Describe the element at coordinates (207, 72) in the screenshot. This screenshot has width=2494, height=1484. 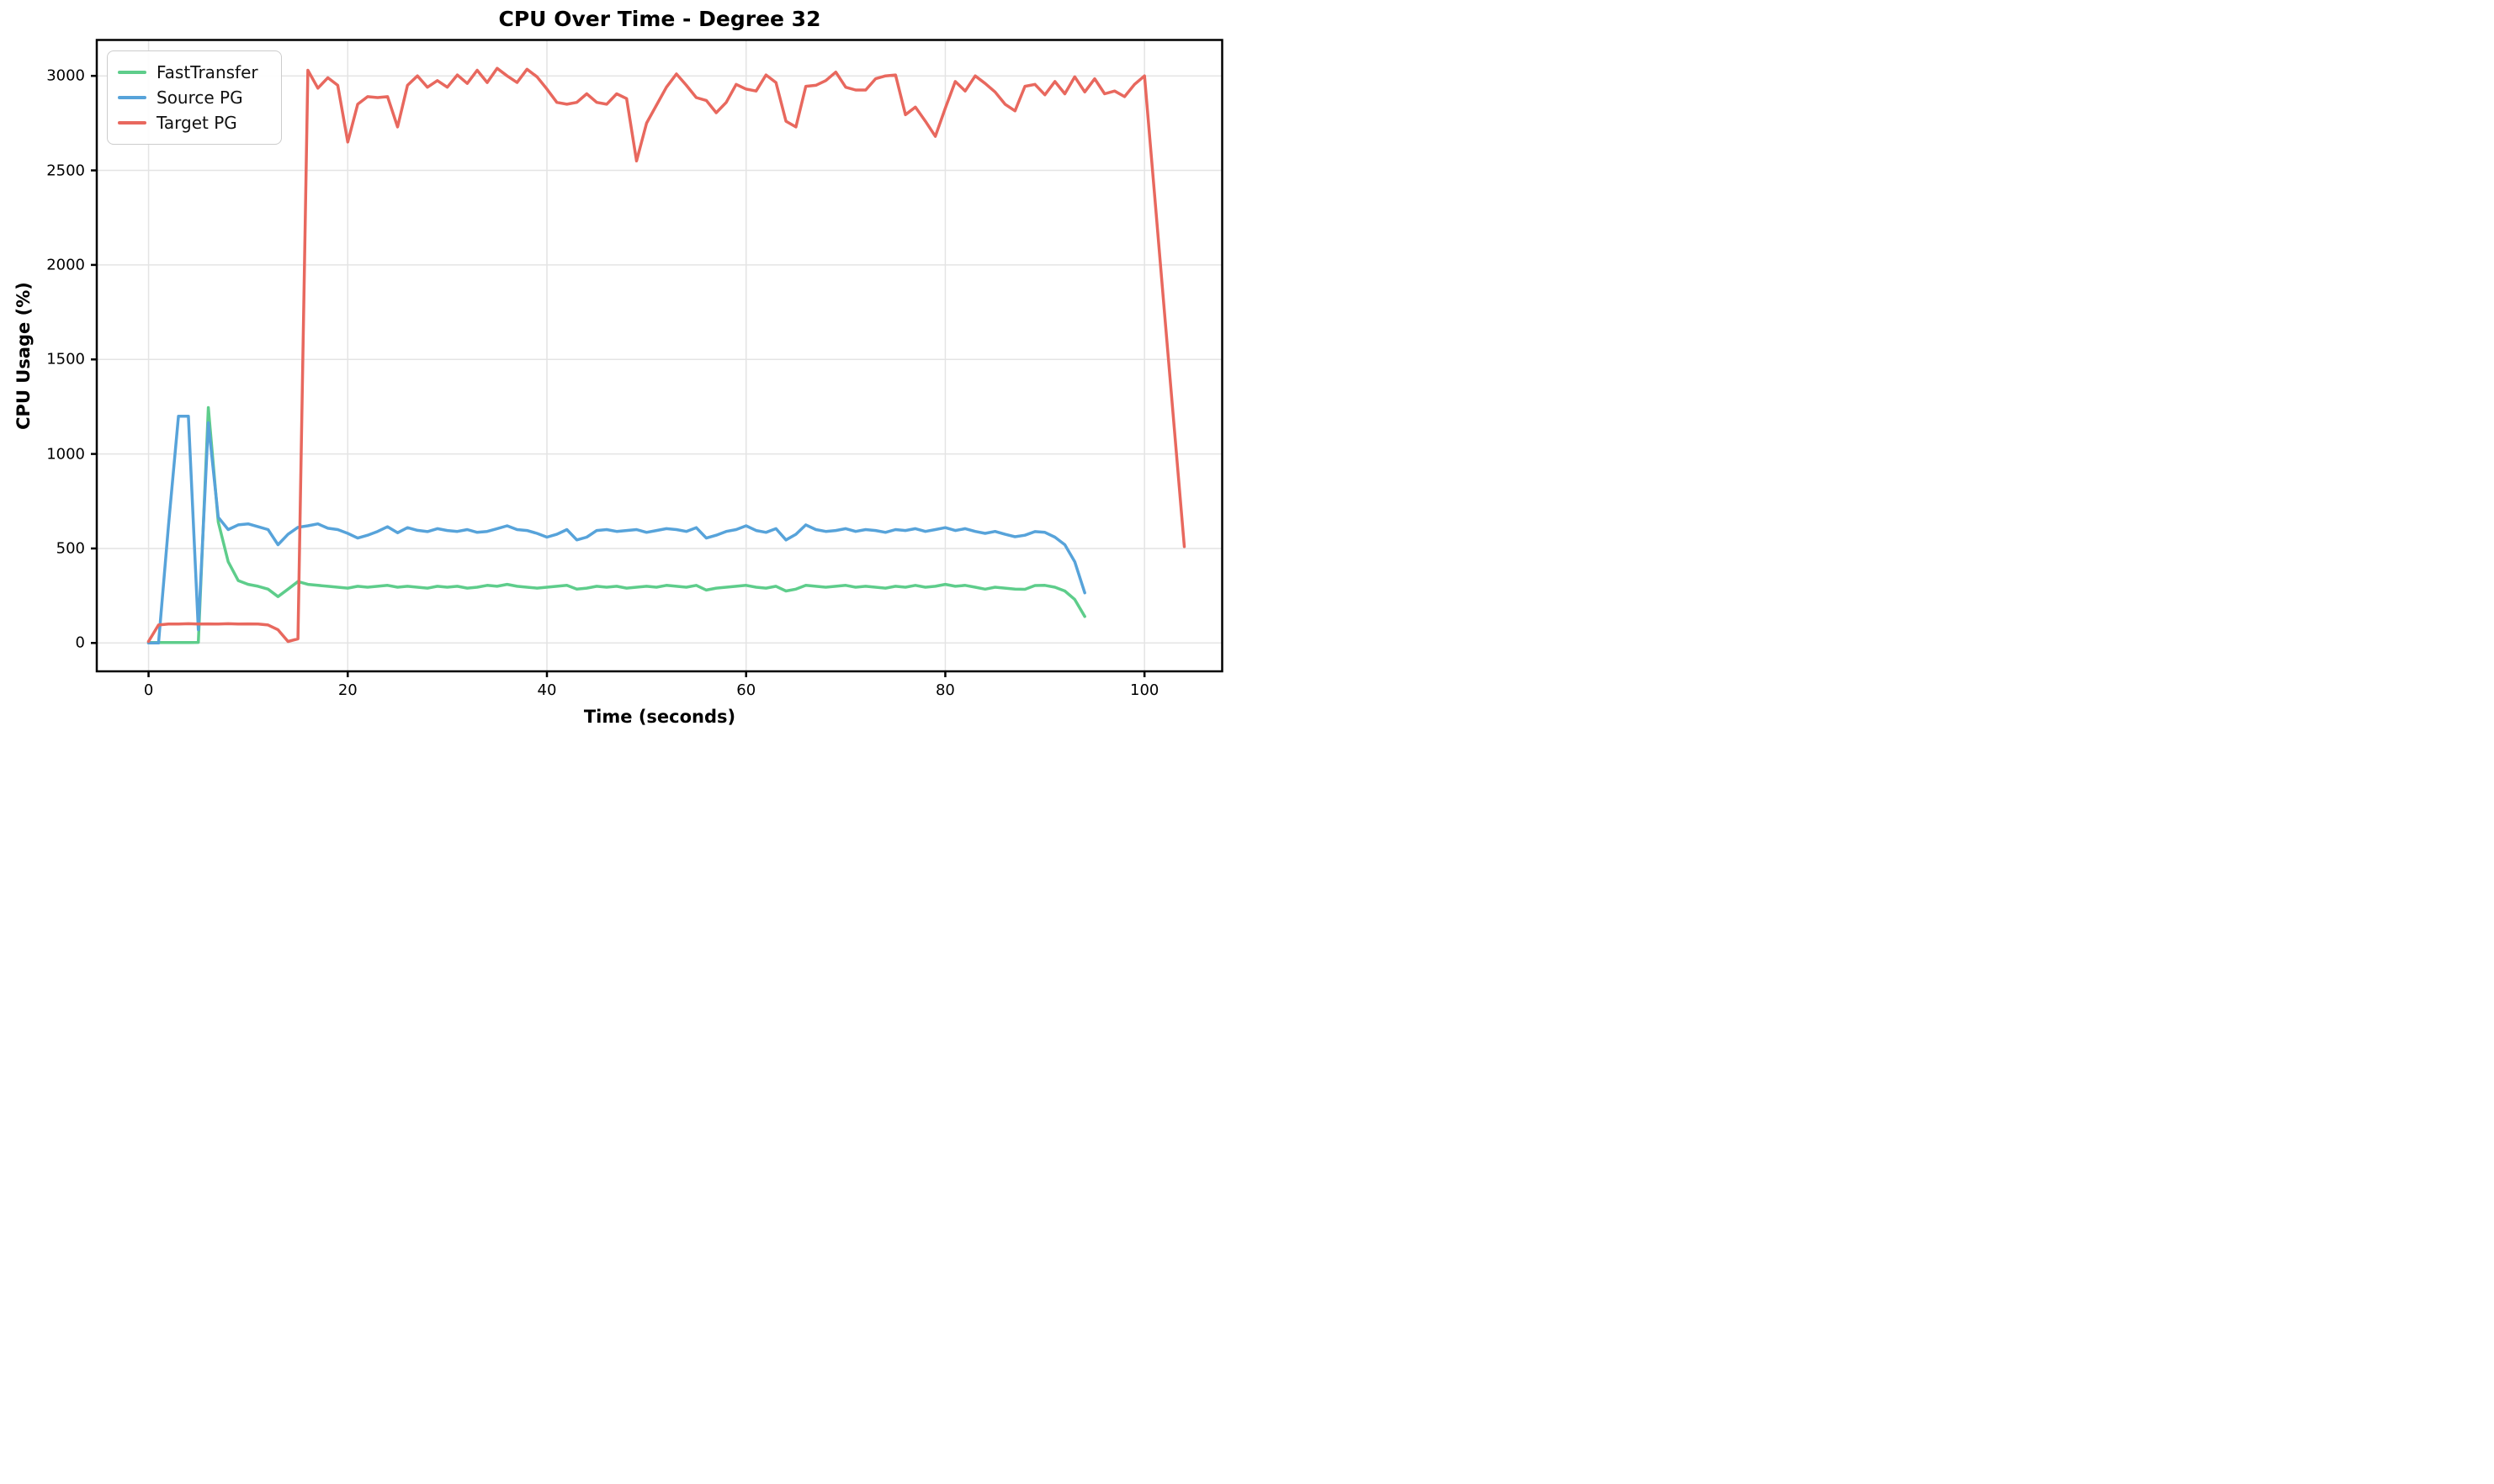
I see `legend-label: FastTransfer` at that location.